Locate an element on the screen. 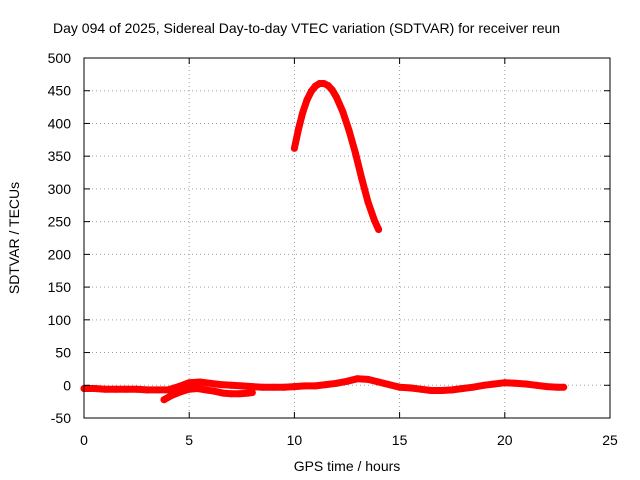  y-tick-label: 200 is located at coordinates (60, 254).